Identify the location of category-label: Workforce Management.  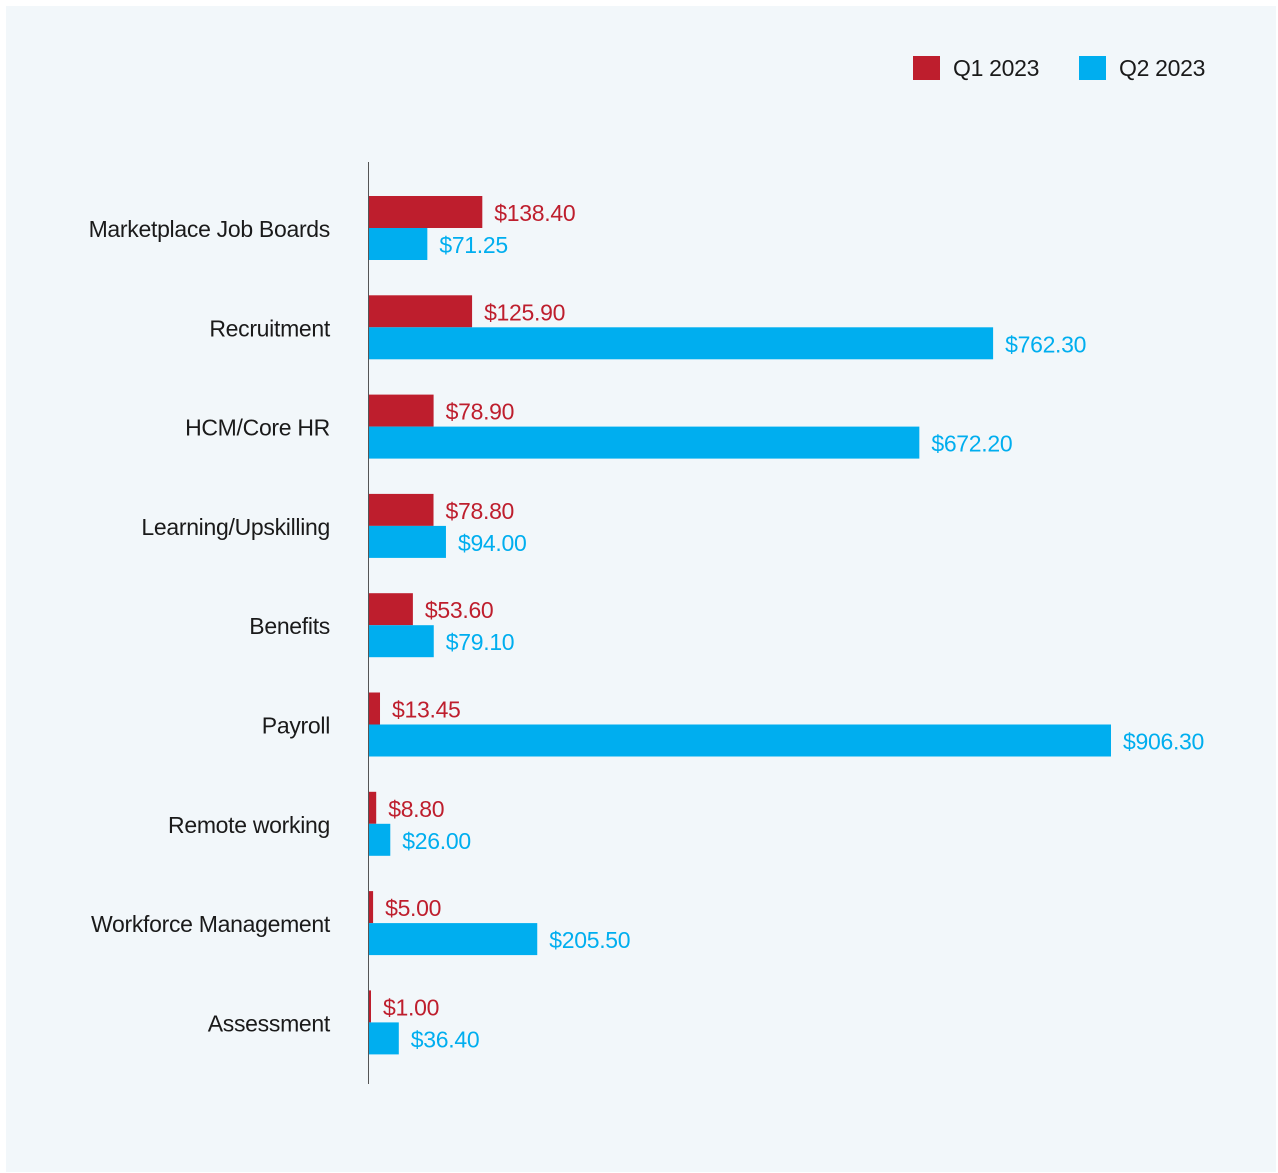
(211, 924).